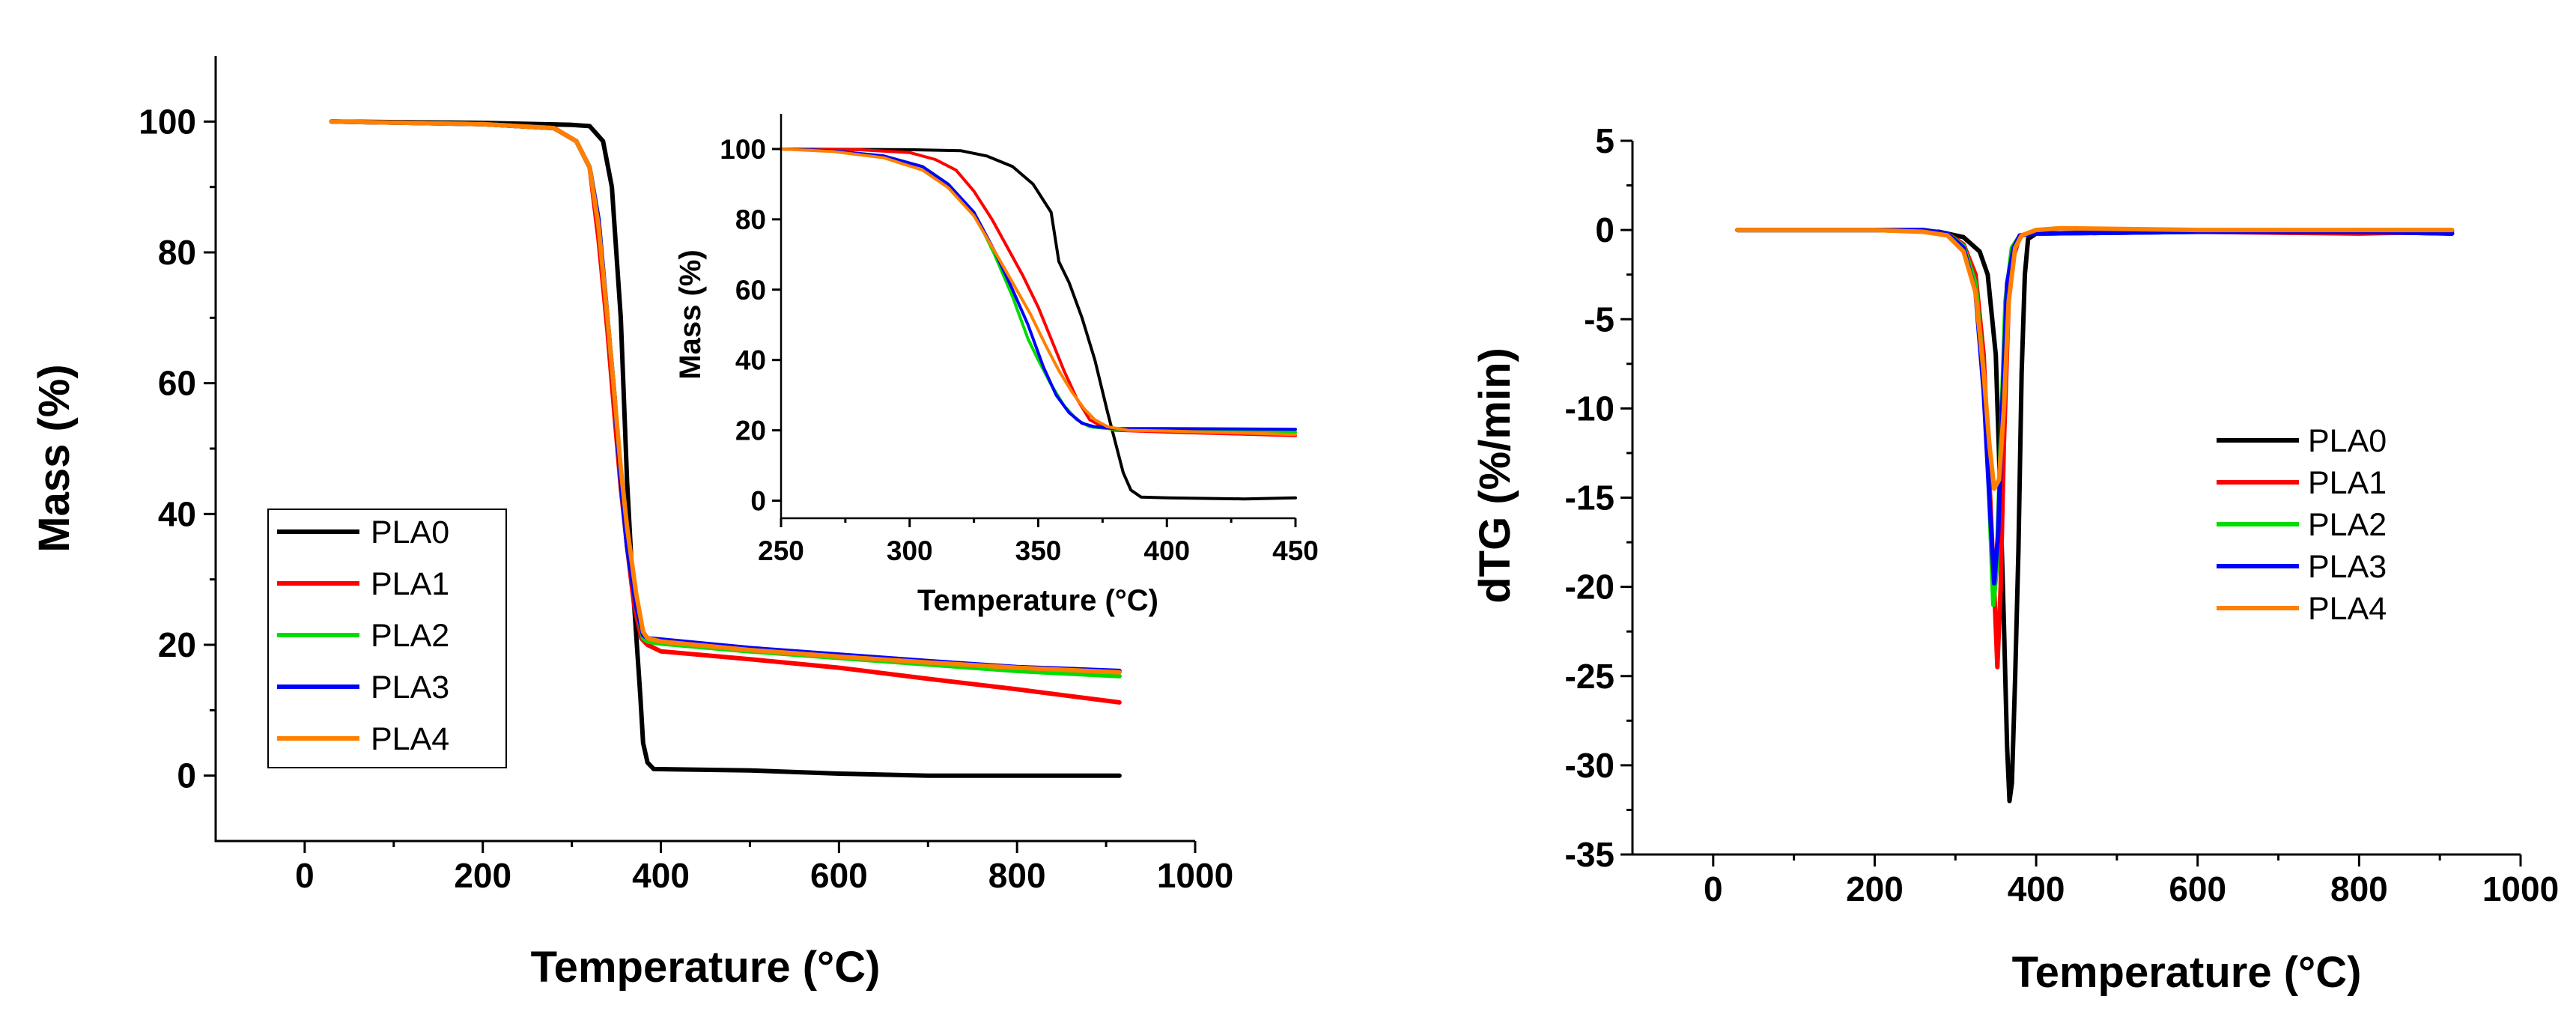 This screenshot has height=1029, width=2576. What do you see at coordinates (167, 121) in the screenshot?
I see `mass-y-tick-label: 100` at bounding box center [167, 121].